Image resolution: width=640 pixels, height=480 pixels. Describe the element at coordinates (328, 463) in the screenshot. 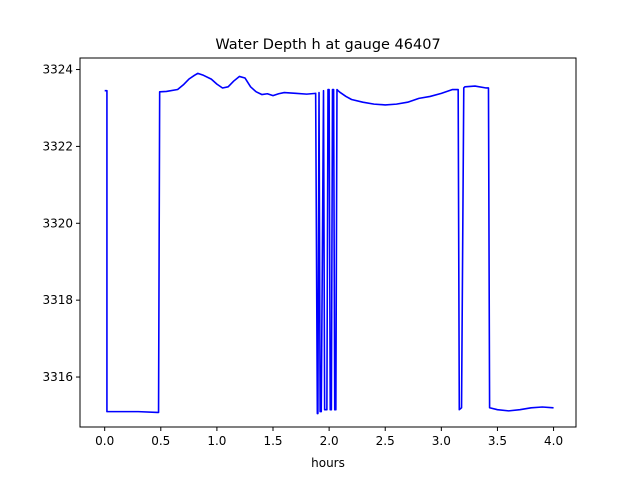

I see `x-axis-label: hours` at that location.